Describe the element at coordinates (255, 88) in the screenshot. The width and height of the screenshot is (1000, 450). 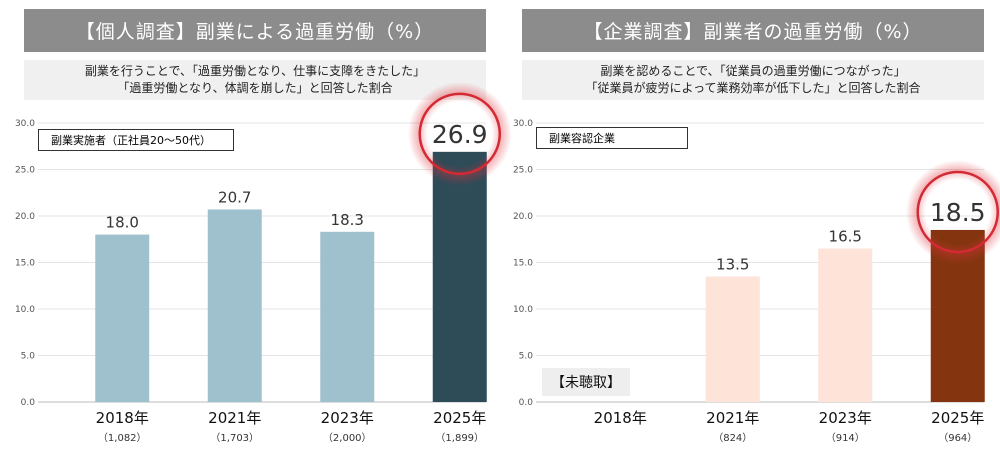
I see `subtitle-line-2: 「過重労働となり、体調を崩した」と回答した割合` at that location.